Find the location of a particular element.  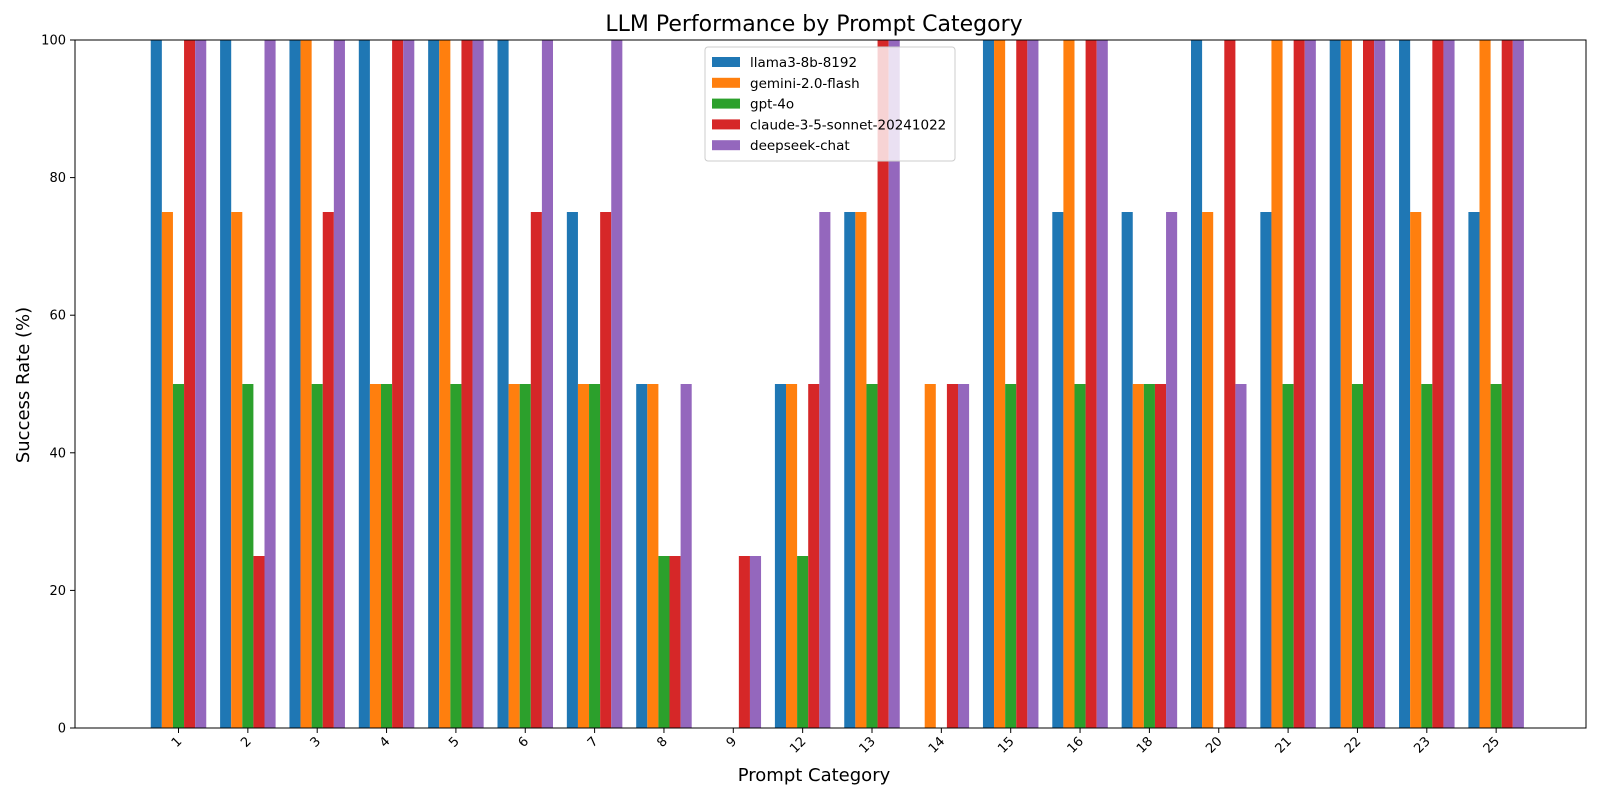

y-tick-label: 20 is located at coordinates (57, 591).